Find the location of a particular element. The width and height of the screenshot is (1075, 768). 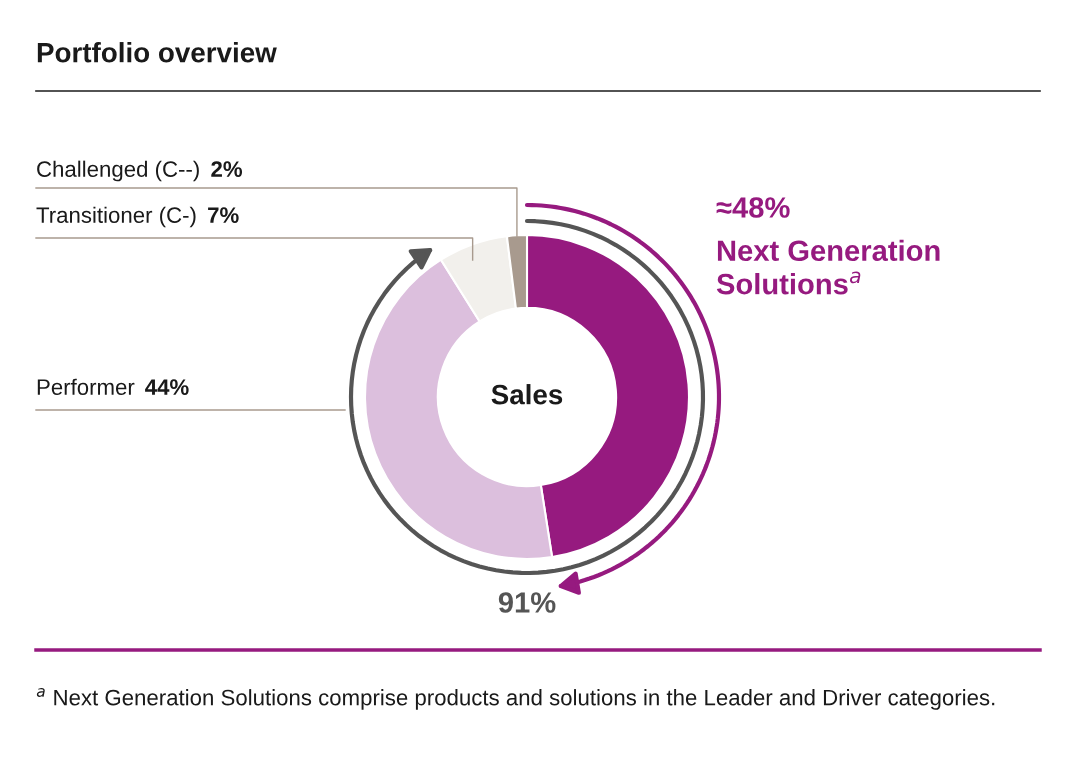

slice-label: Performer is located at coordinates (86, 386).